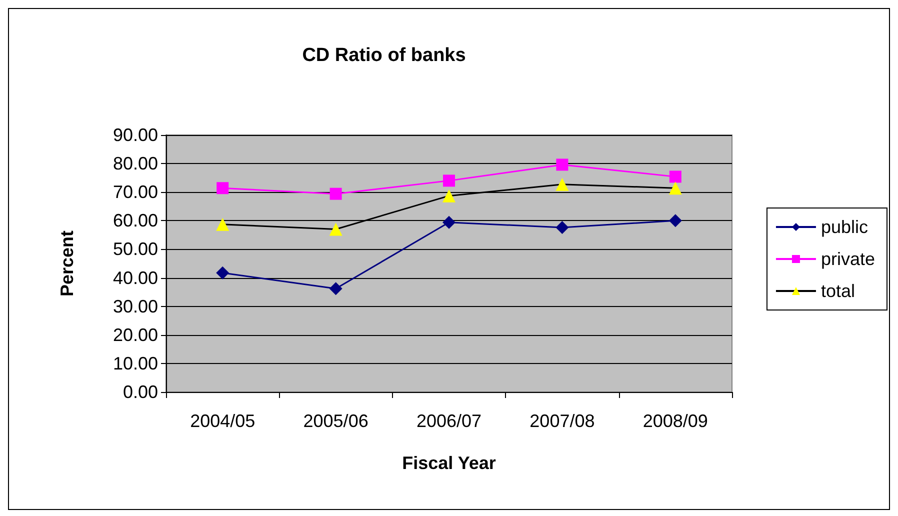 Image resolution: width=898 pixels, height=516 pixels. Describe the element at coordinates (135, 363) in the screenshot. I see `y-tick-label: 10.00` at that location.